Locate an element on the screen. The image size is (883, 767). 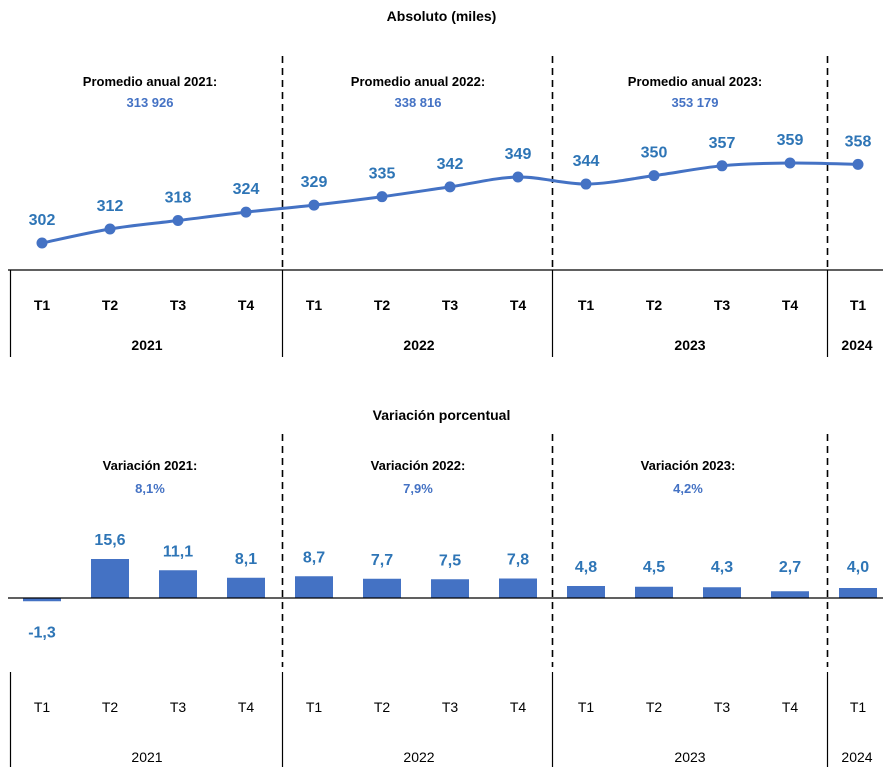
line-chart-title: Absoluto (miles) is located at coordinates (442, 16).